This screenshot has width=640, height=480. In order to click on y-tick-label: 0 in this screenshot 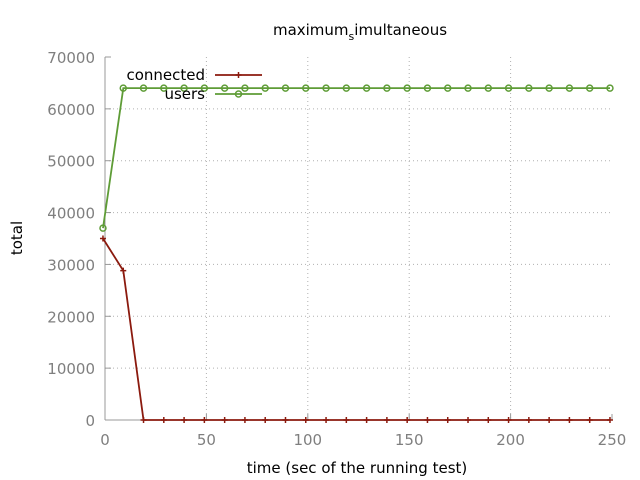, I will do `click(90, 421)`.